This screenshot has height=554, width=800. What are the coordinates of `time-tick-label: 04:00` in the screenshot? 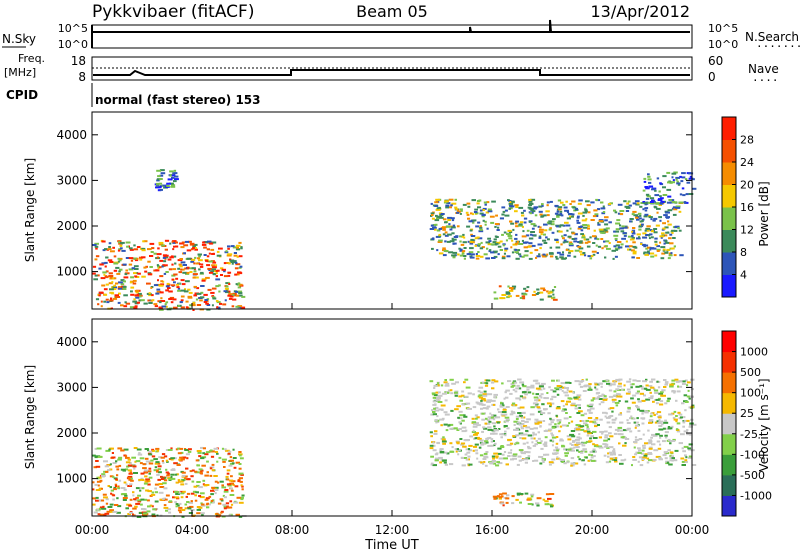 It's located at (192, 530).